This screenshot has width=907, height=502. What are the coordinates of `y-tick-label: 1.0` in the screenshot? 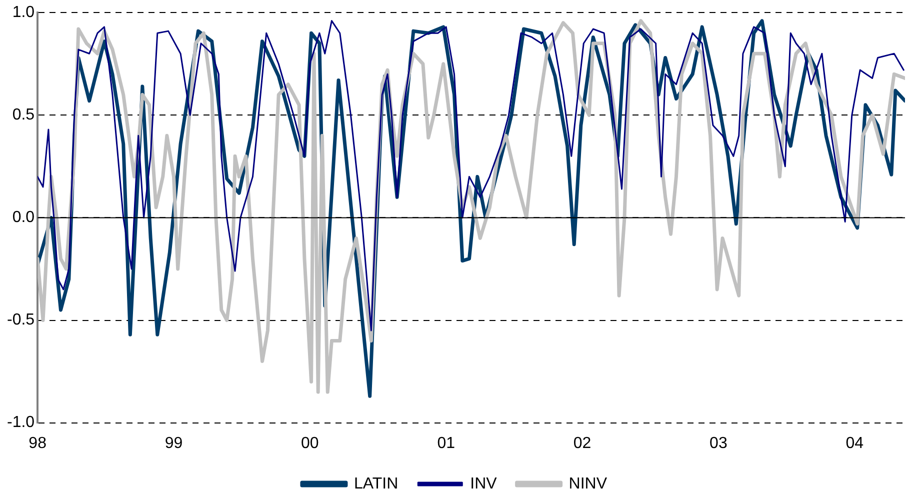 It's located at (23, 13).